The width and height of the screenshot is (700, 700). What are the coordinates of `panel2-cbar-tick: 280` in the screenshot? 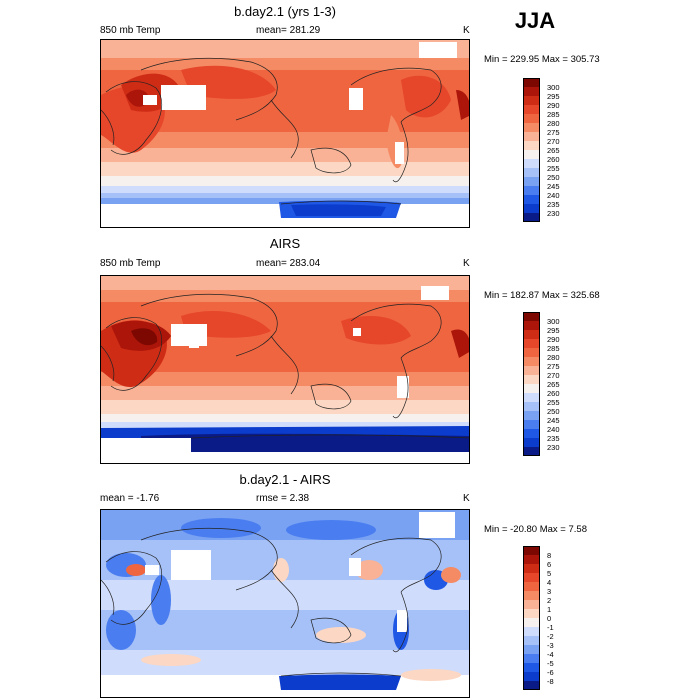 It's located at (553, 357).